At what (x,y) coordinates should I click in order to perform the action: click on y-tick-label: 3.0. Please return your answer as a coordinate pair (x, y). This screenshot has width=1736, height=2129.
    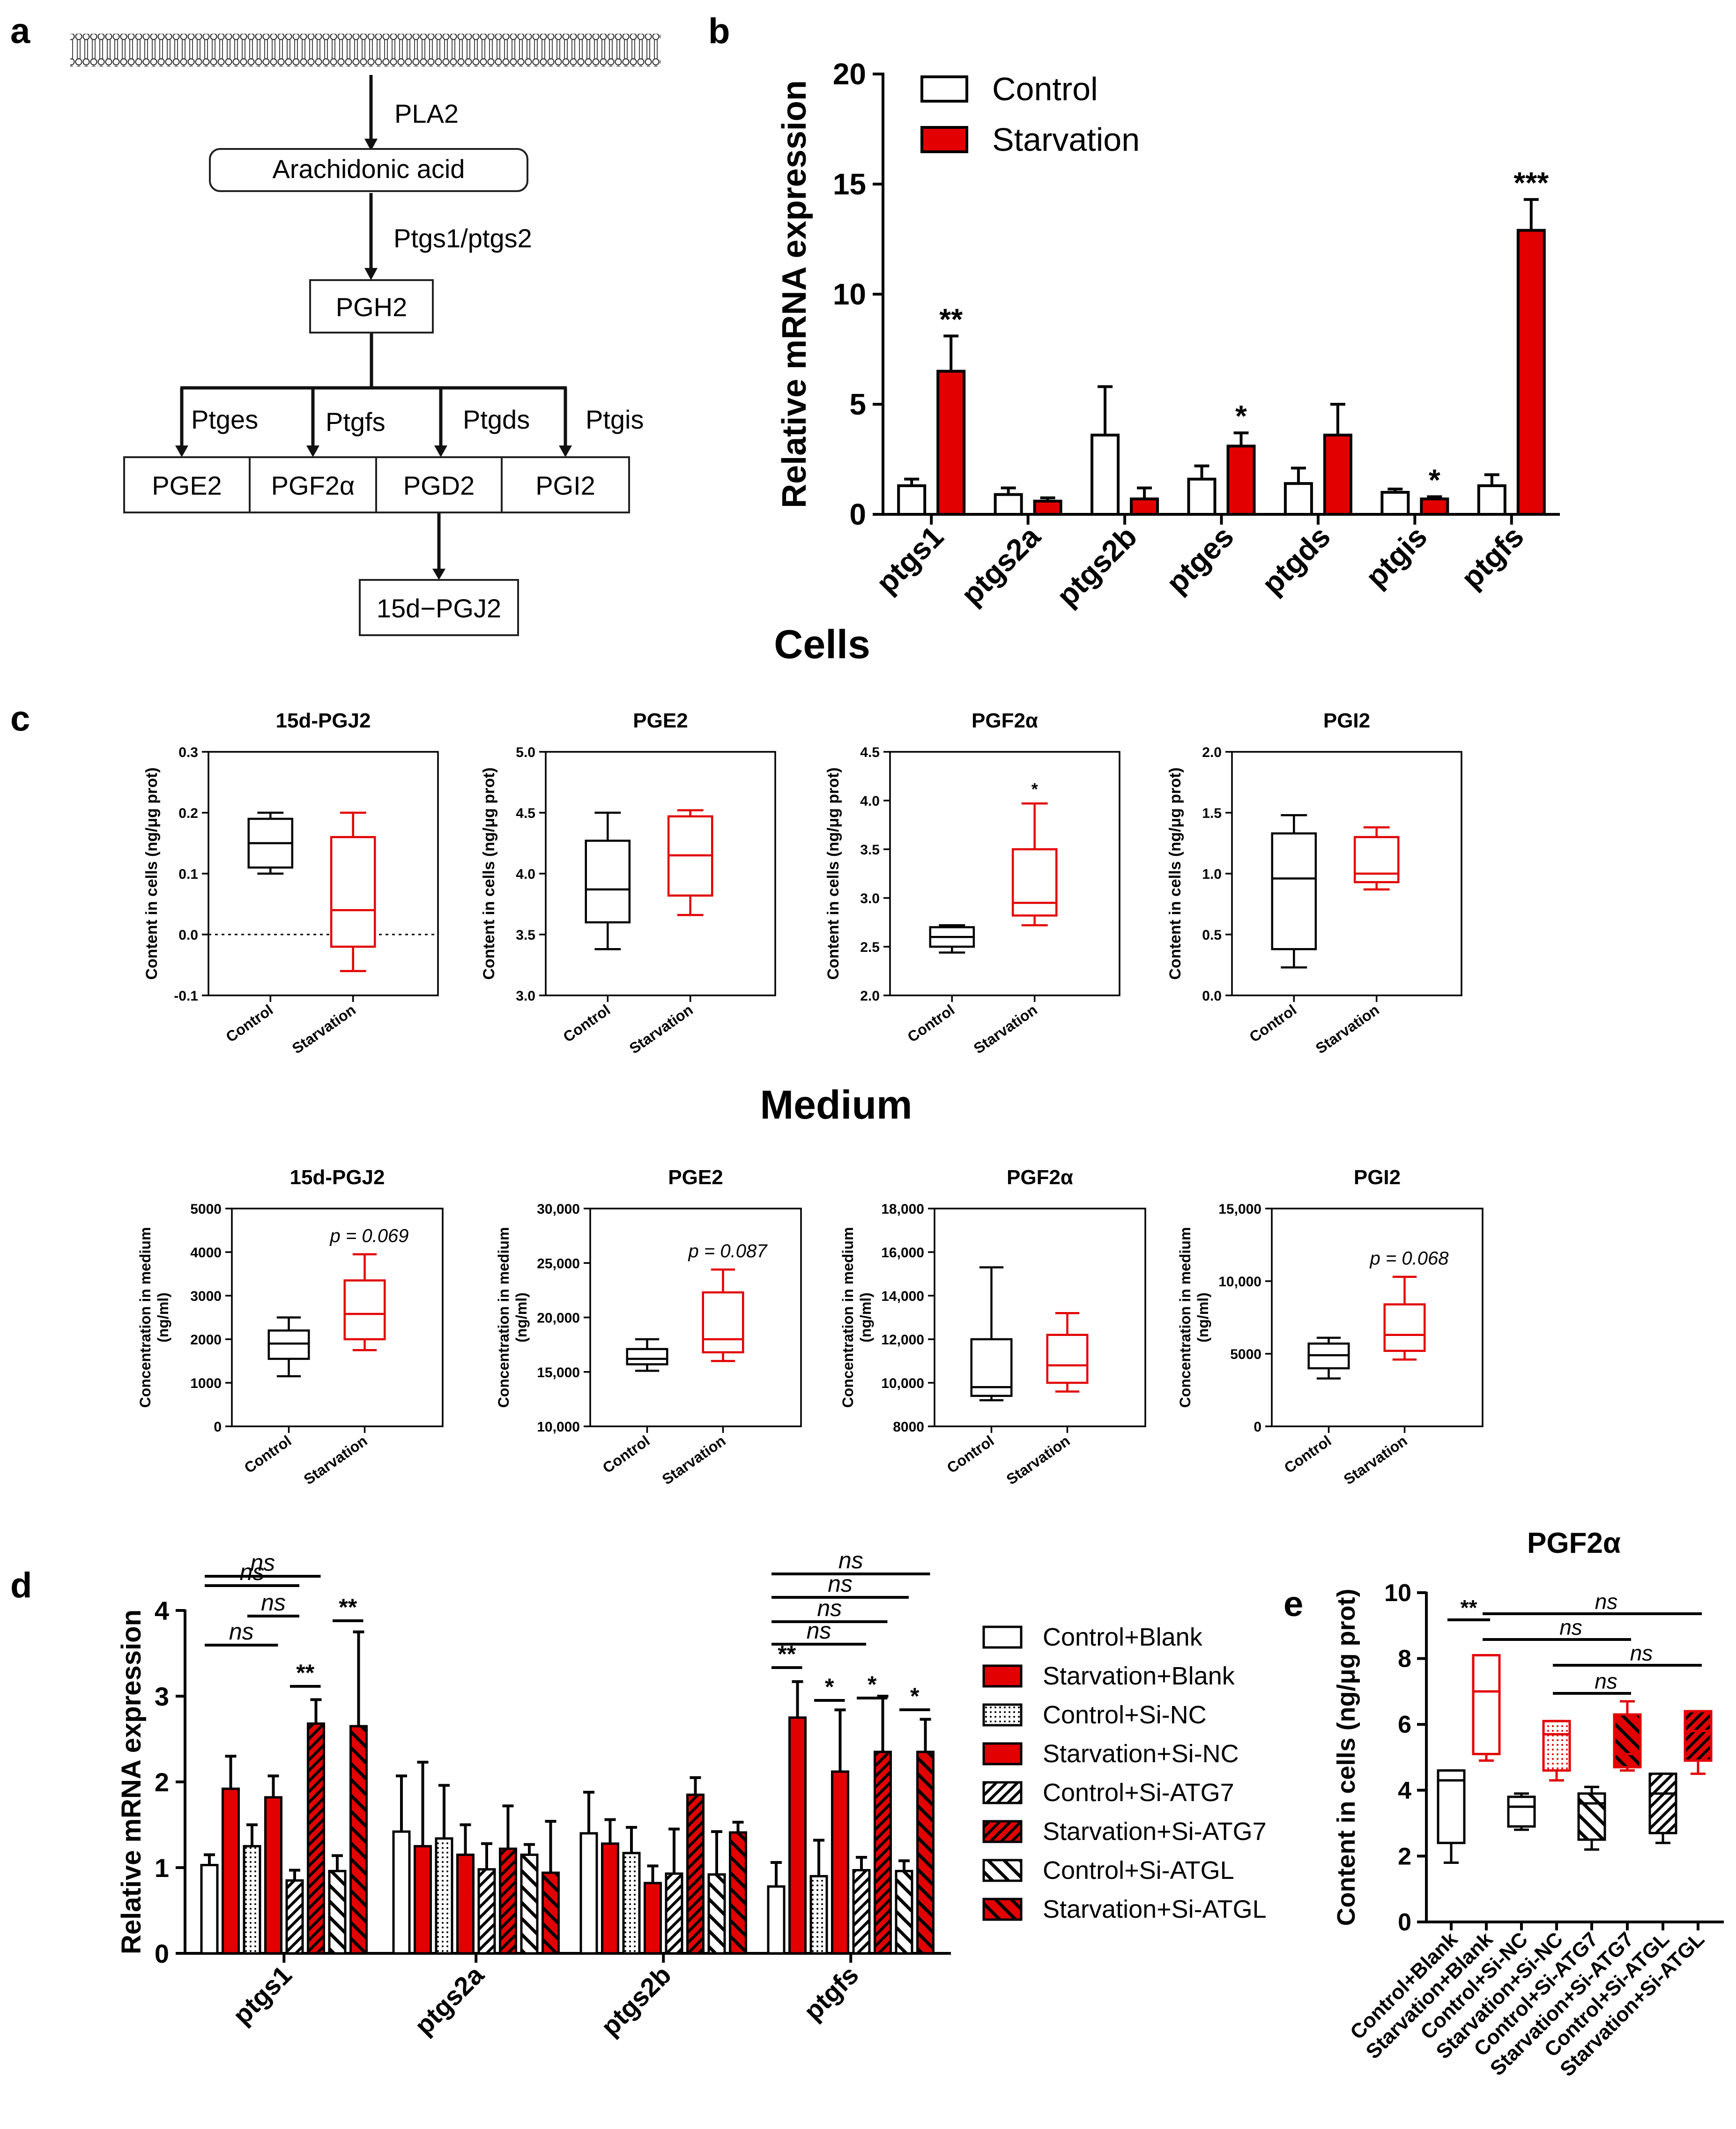
    Looking at the image, I should click on (526, 996).